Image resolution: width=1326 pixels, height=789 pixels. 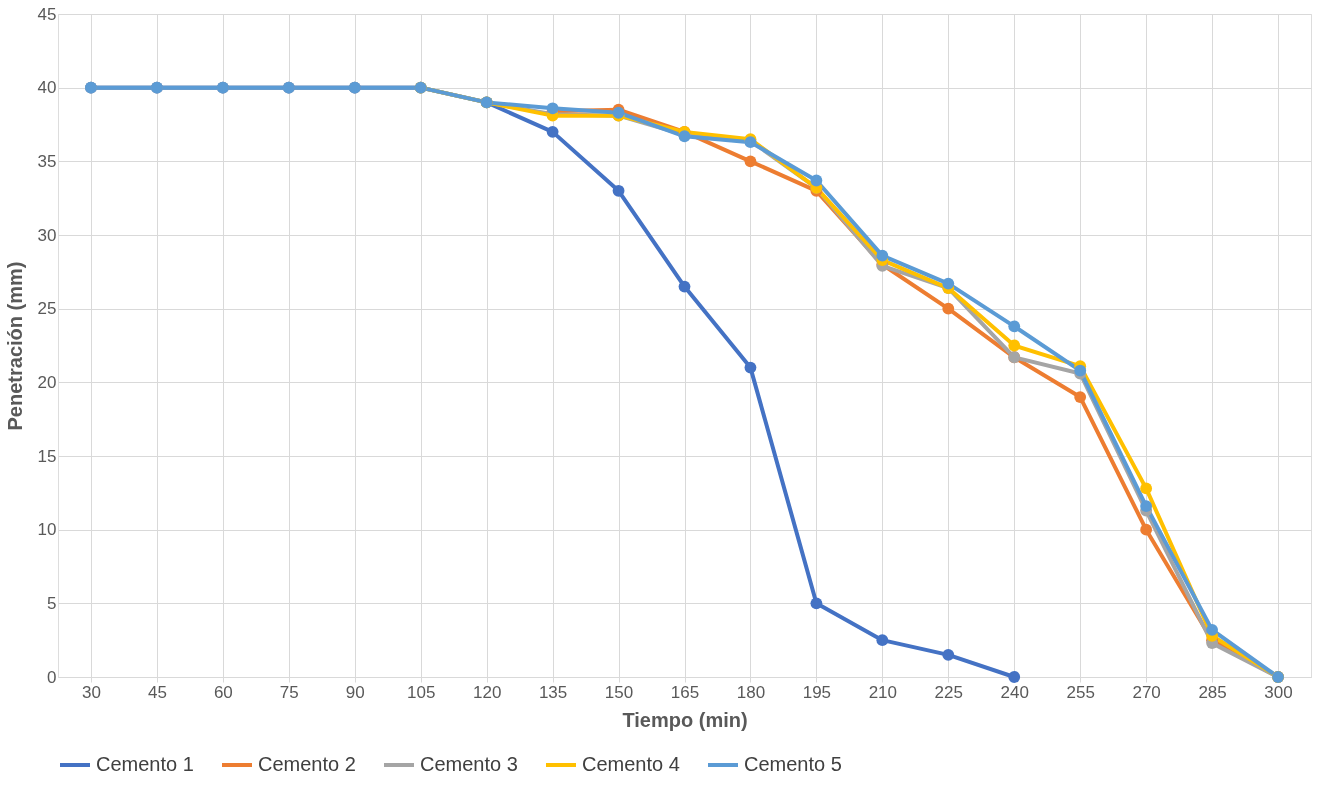 I want to click on x-tick-label: 180, so click(x=751, y=692).